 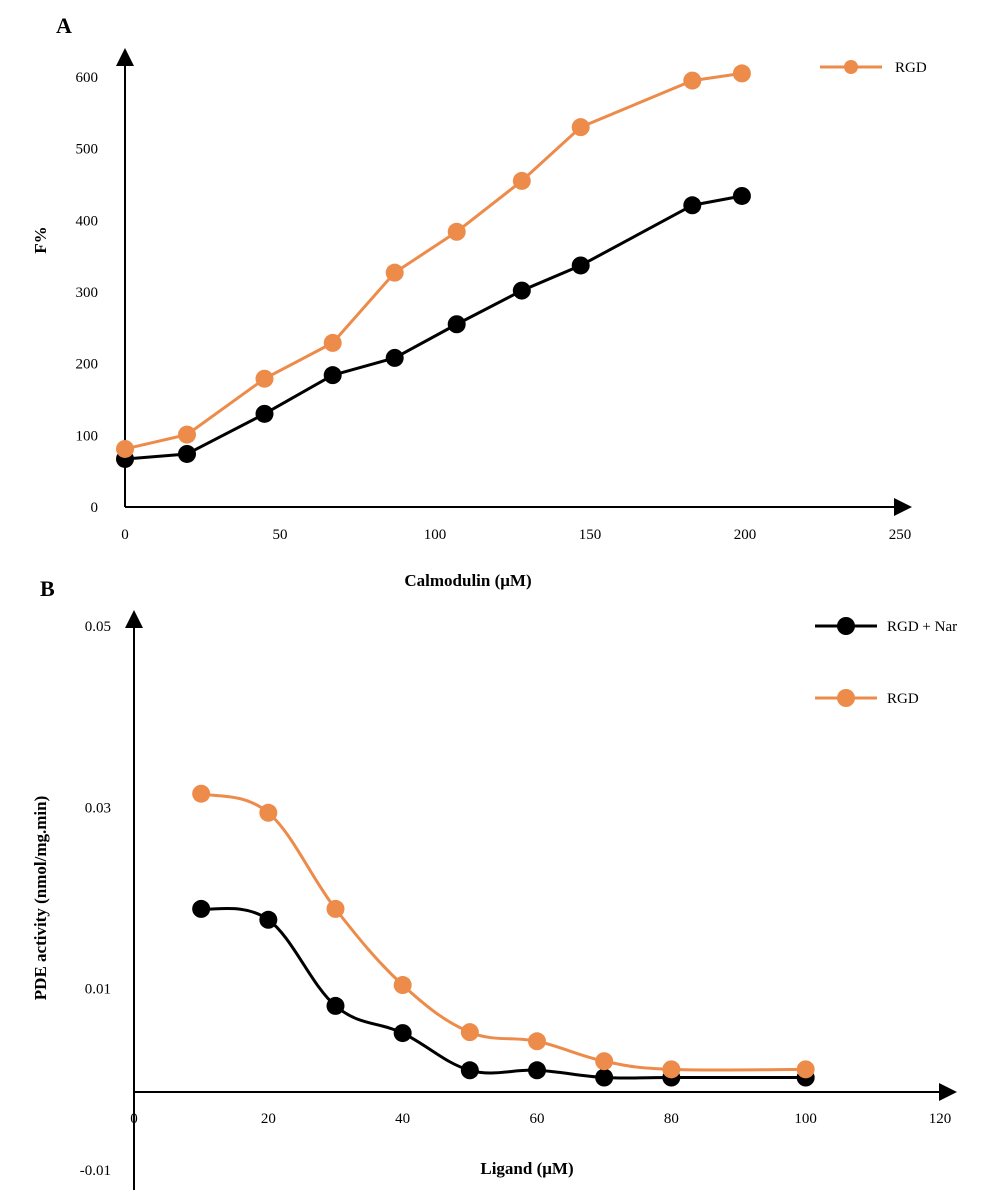 What do you see at coordinates (98, 627) in the screenshot?
I see `chart-b-y-tick-label: 0.05` at bounding box center [98, 627].